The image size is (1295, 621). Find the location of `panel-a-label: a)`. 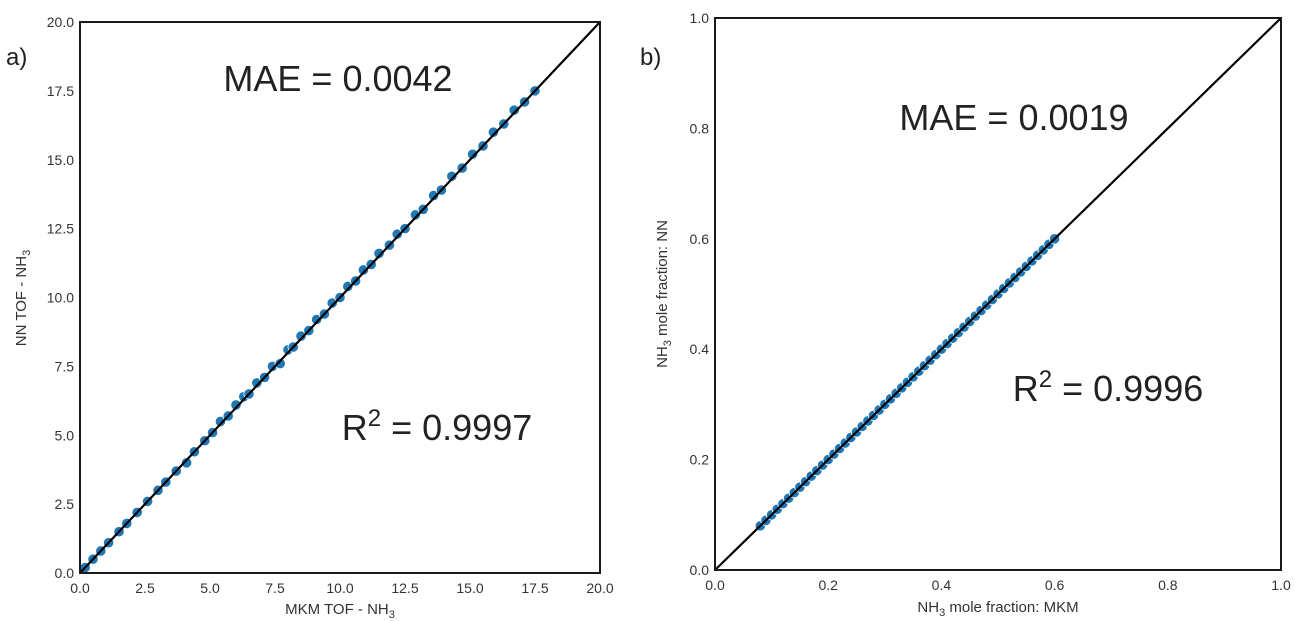

panel-a-label: a) is located at coordinates (16, 57).